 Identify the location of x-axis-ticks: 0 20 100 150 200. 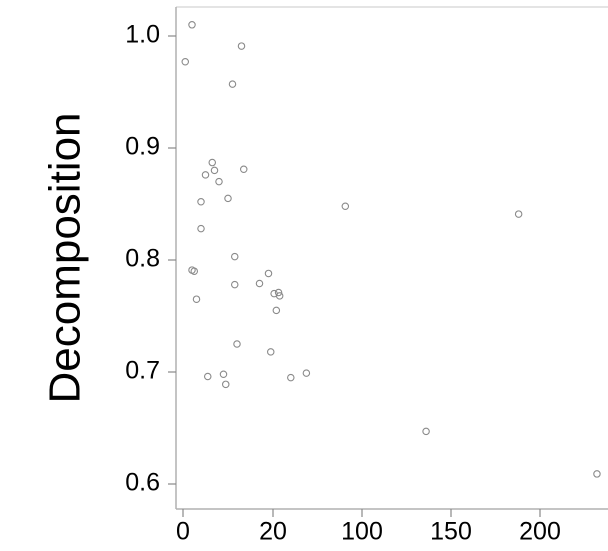
(368, 527).